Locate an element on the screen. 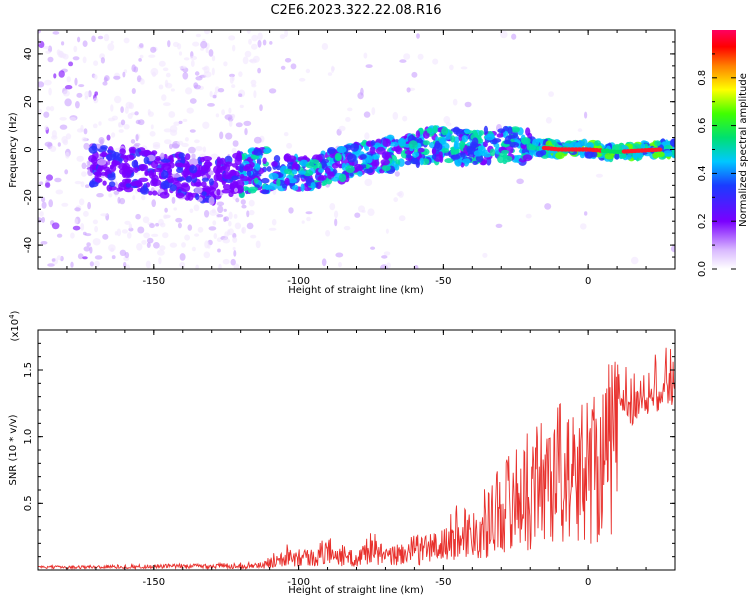 This screenshot has width=750, height=600. spectrogram-ylabel: Frequency (Hz) is located at coordinates (13, 150).